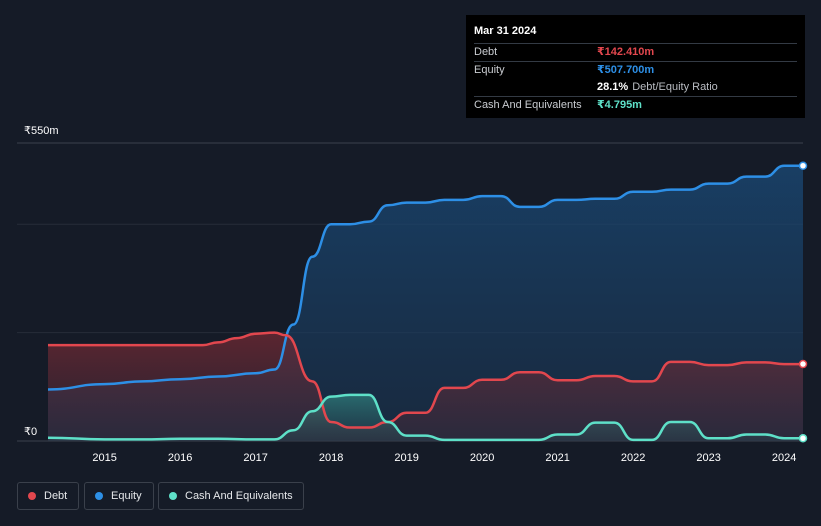  What do you see at coordinates (626, 70) in the screenshot?
I see `tooltip-equity-value: ₹507.700m` at bounding box center [626, 70].